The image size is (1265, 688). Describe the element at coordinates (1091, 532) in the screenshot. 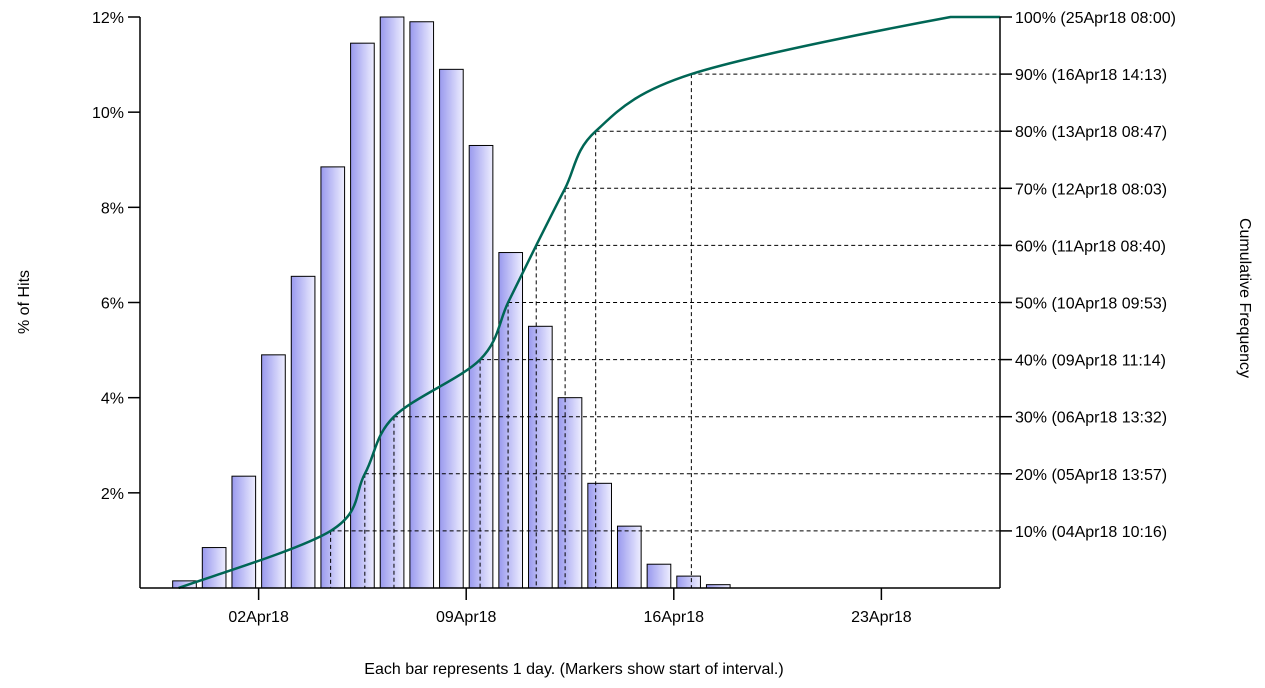

I see `cumulative-tick-label: 10% (04Apr18 10:16)` at that location.